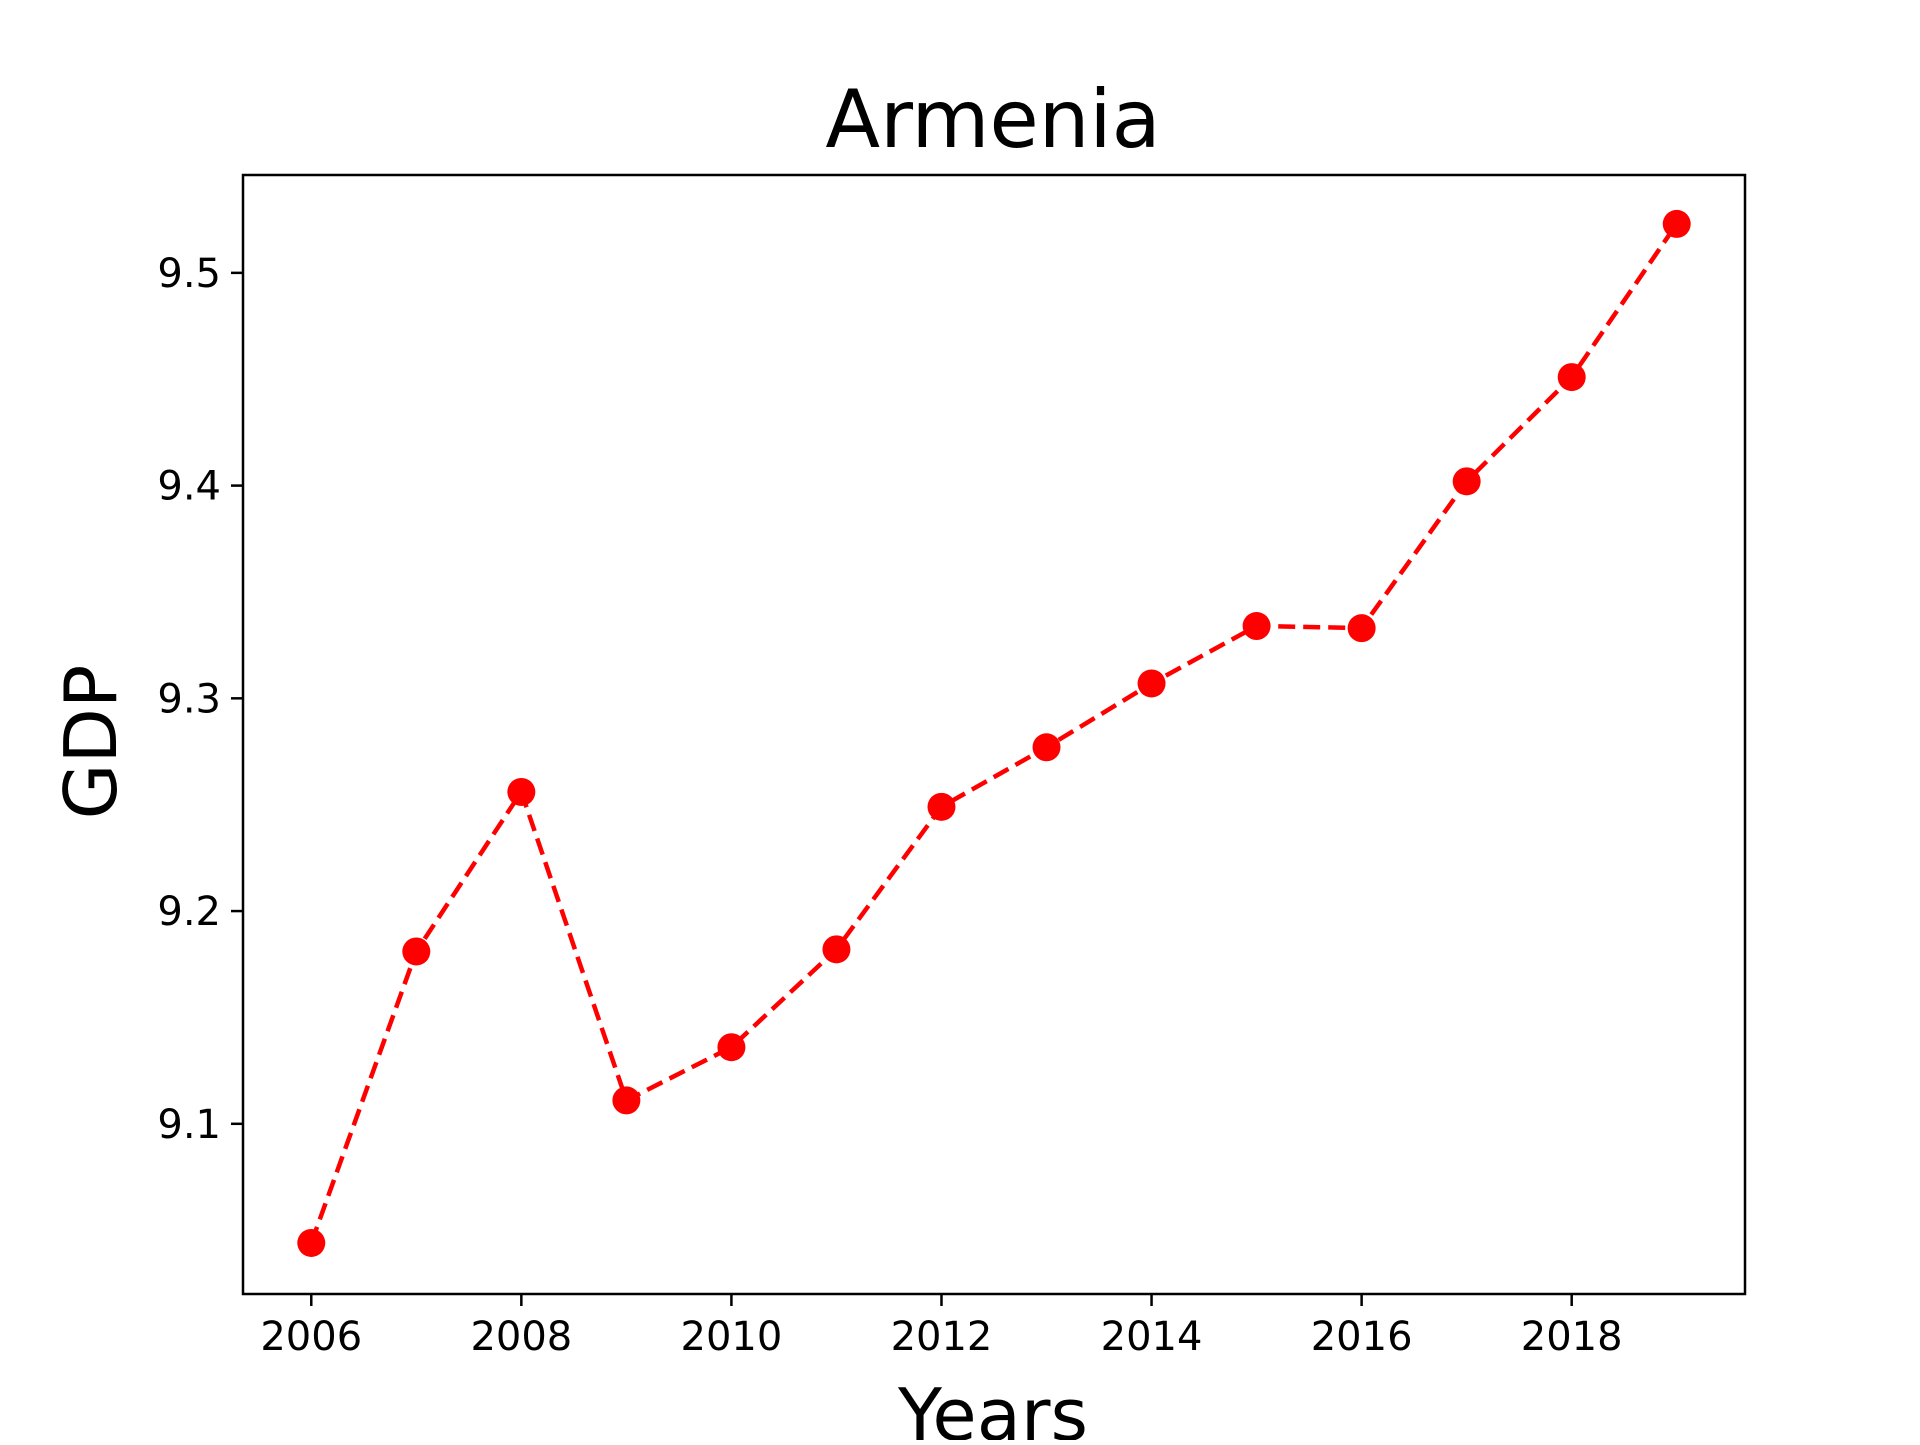 The width and height of the screenshot is (1920, 1445). Describe the element at coordinates (521, 791) in the screenshot. I see `data-point-2008` at that location.